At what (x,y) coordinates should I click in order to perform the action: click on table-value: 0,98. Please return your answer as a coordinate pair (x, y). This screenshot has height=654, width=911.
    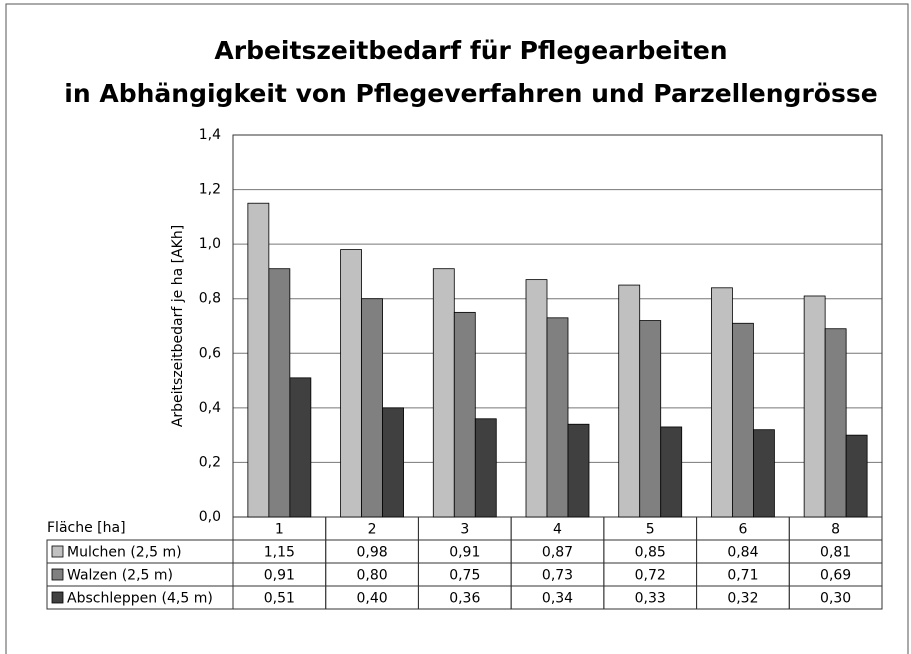
    Looking at the image, I should click on (371, 553).